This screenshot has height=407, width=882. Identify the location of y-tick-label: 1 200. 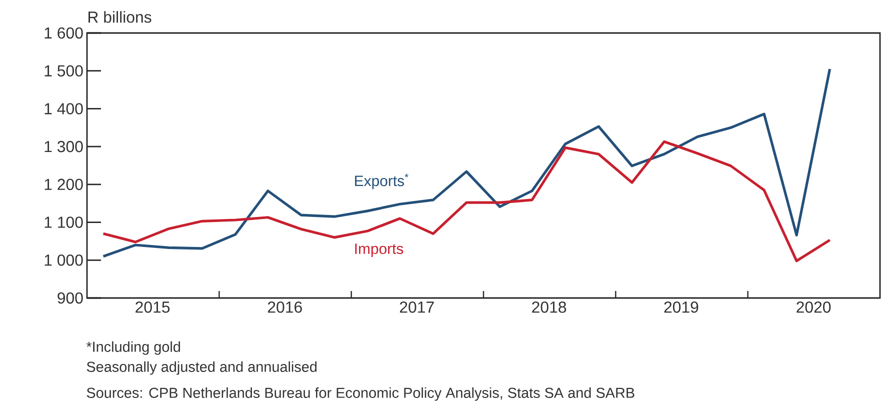
(63, 184).